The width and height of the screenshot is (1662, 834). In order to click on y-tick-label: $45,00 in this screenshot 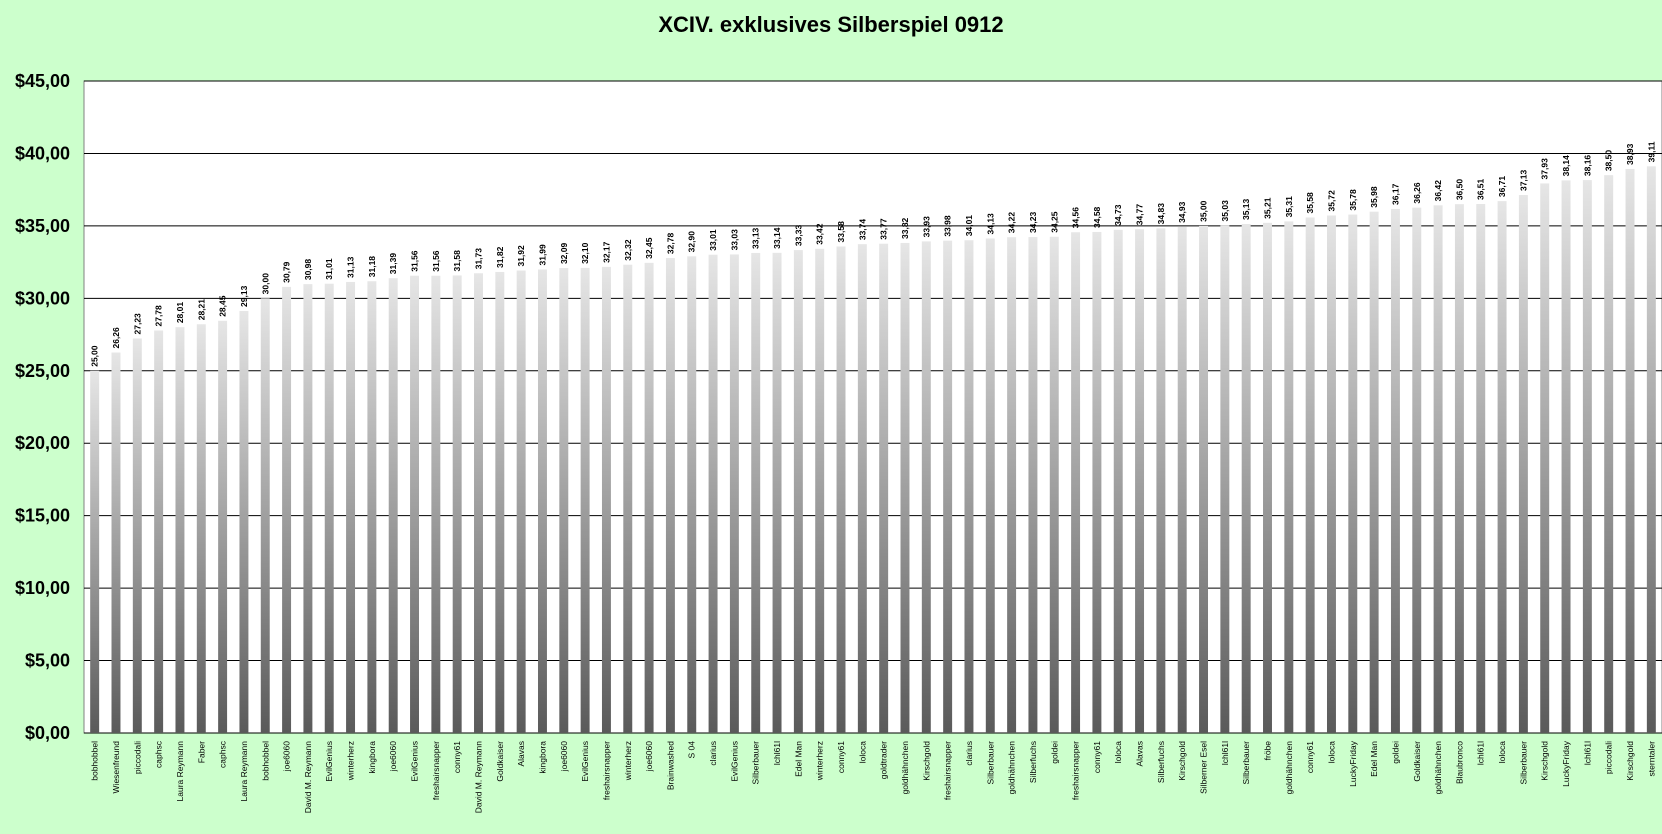, I will do `click(42, 81)`.